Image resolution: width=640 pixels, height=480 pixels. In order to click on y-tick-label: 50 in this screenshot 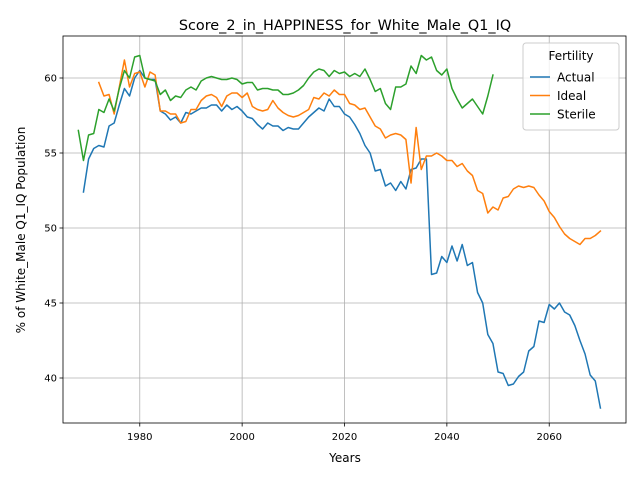, I will do `click(50, 229)`.